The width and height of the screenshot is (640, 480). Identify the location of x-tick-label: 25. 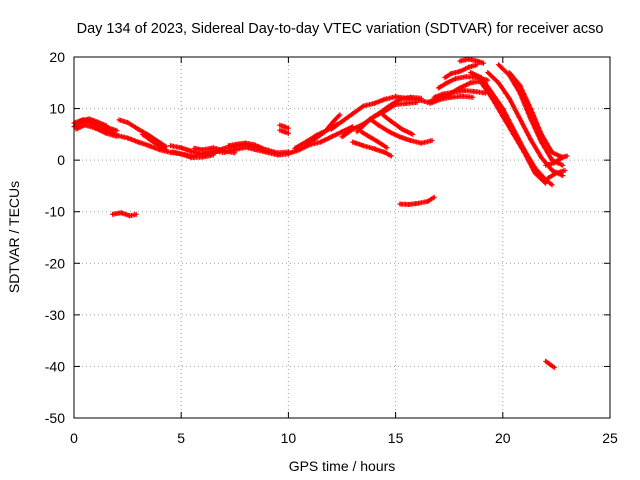
(610, 438).